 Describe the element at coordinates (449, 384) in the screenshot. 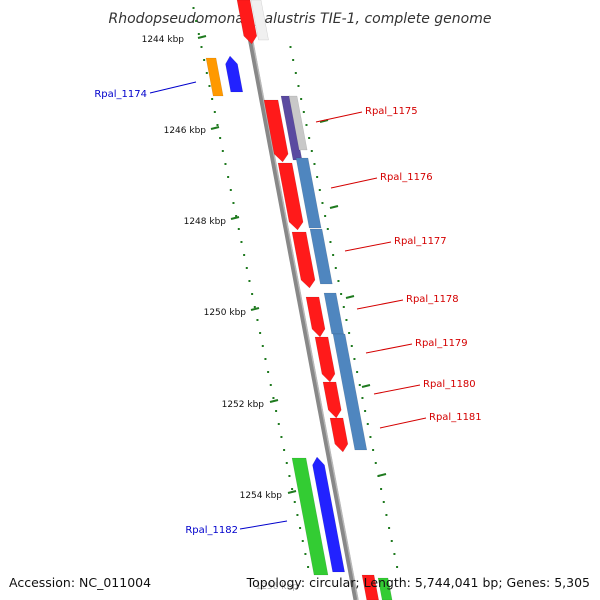

I see `gene-label-rpal-1180: Rpal_1180` at that location.